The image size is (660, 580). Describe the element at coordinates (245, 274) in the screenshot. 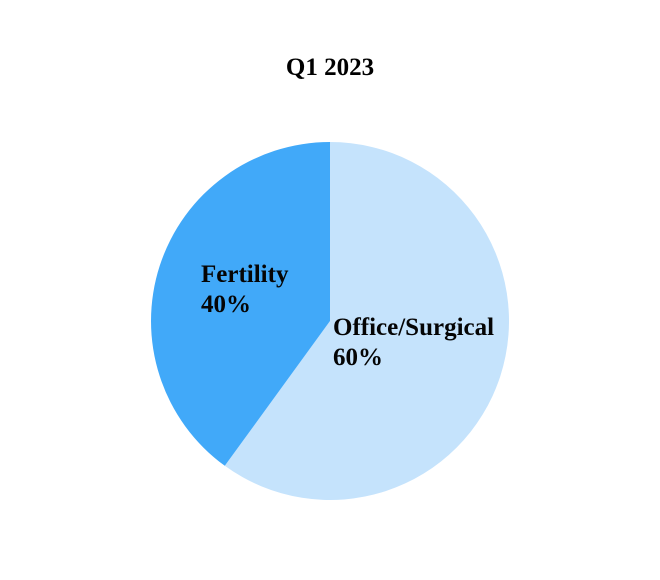

I see `slice-label-name: Fertility` at that location.